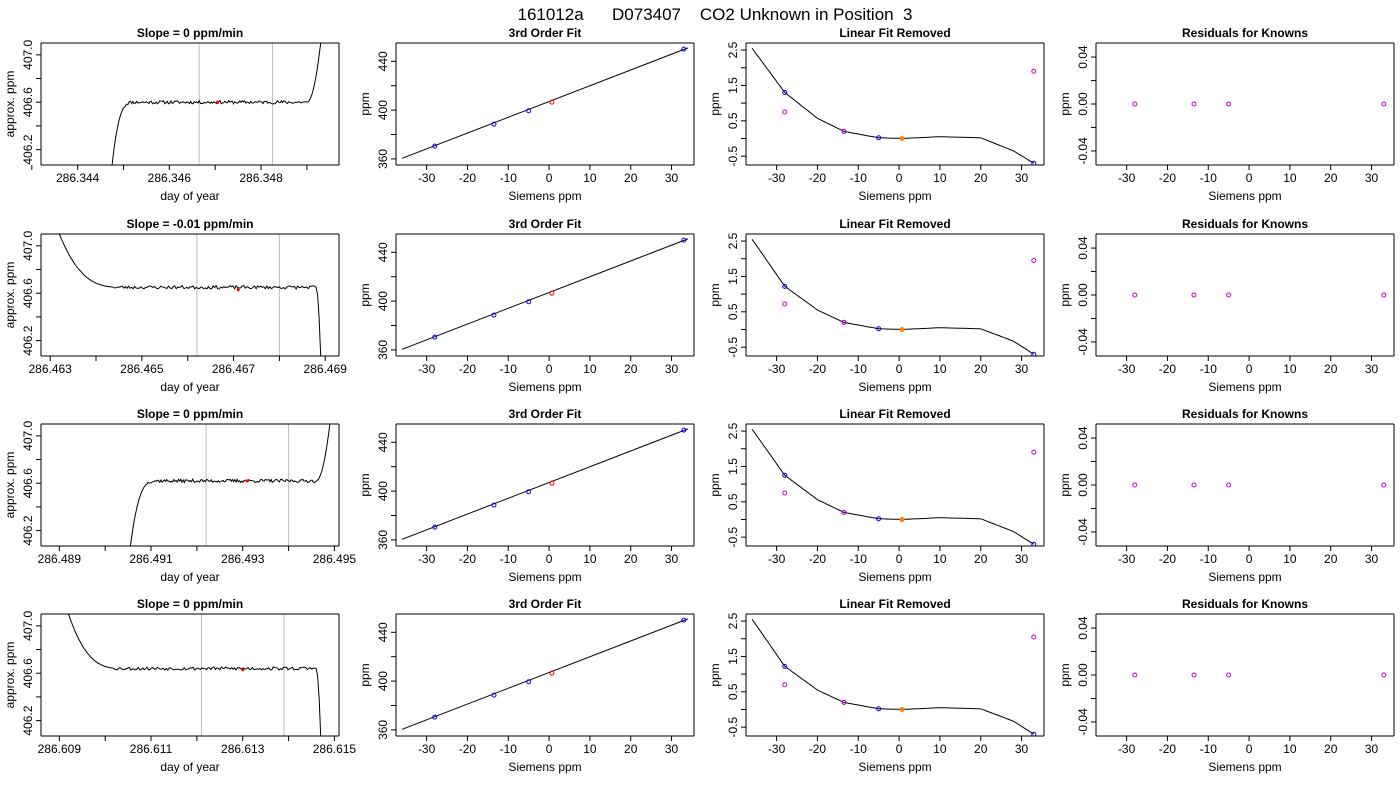 The height and width of the screenshot is (800, 1400). I want to click on panel-title: Slope = 0 ppm/min, so click(190, 604).